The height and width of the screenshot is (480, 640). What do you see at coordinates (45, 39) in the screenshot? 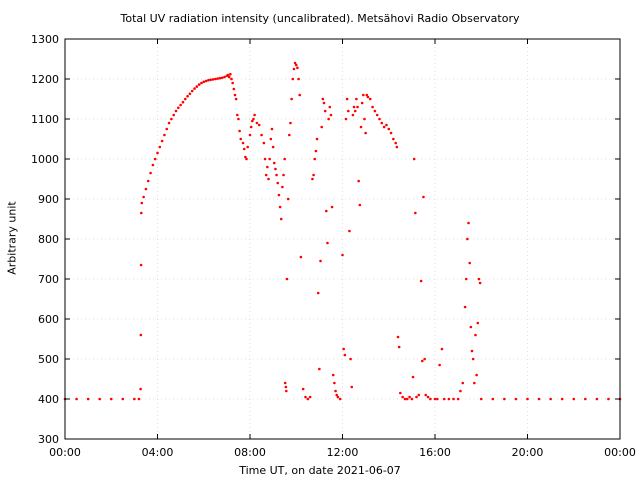
I see `y-tick-label: 1300` at bounding box center [45, 39].